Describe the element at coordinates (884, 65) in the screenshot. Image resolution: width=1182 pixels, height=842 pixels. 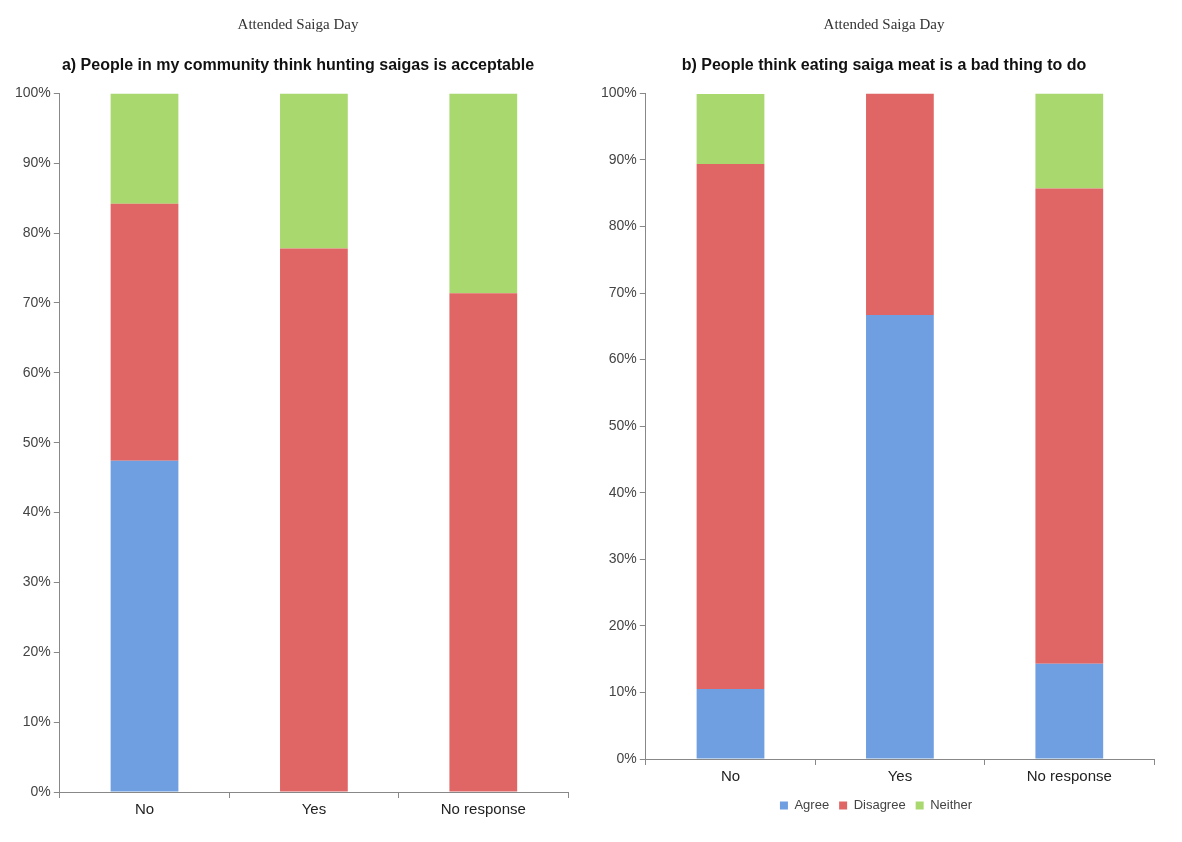
I see `chart-title: b) People think eating saiga meat is a bad thing to do` at that location.